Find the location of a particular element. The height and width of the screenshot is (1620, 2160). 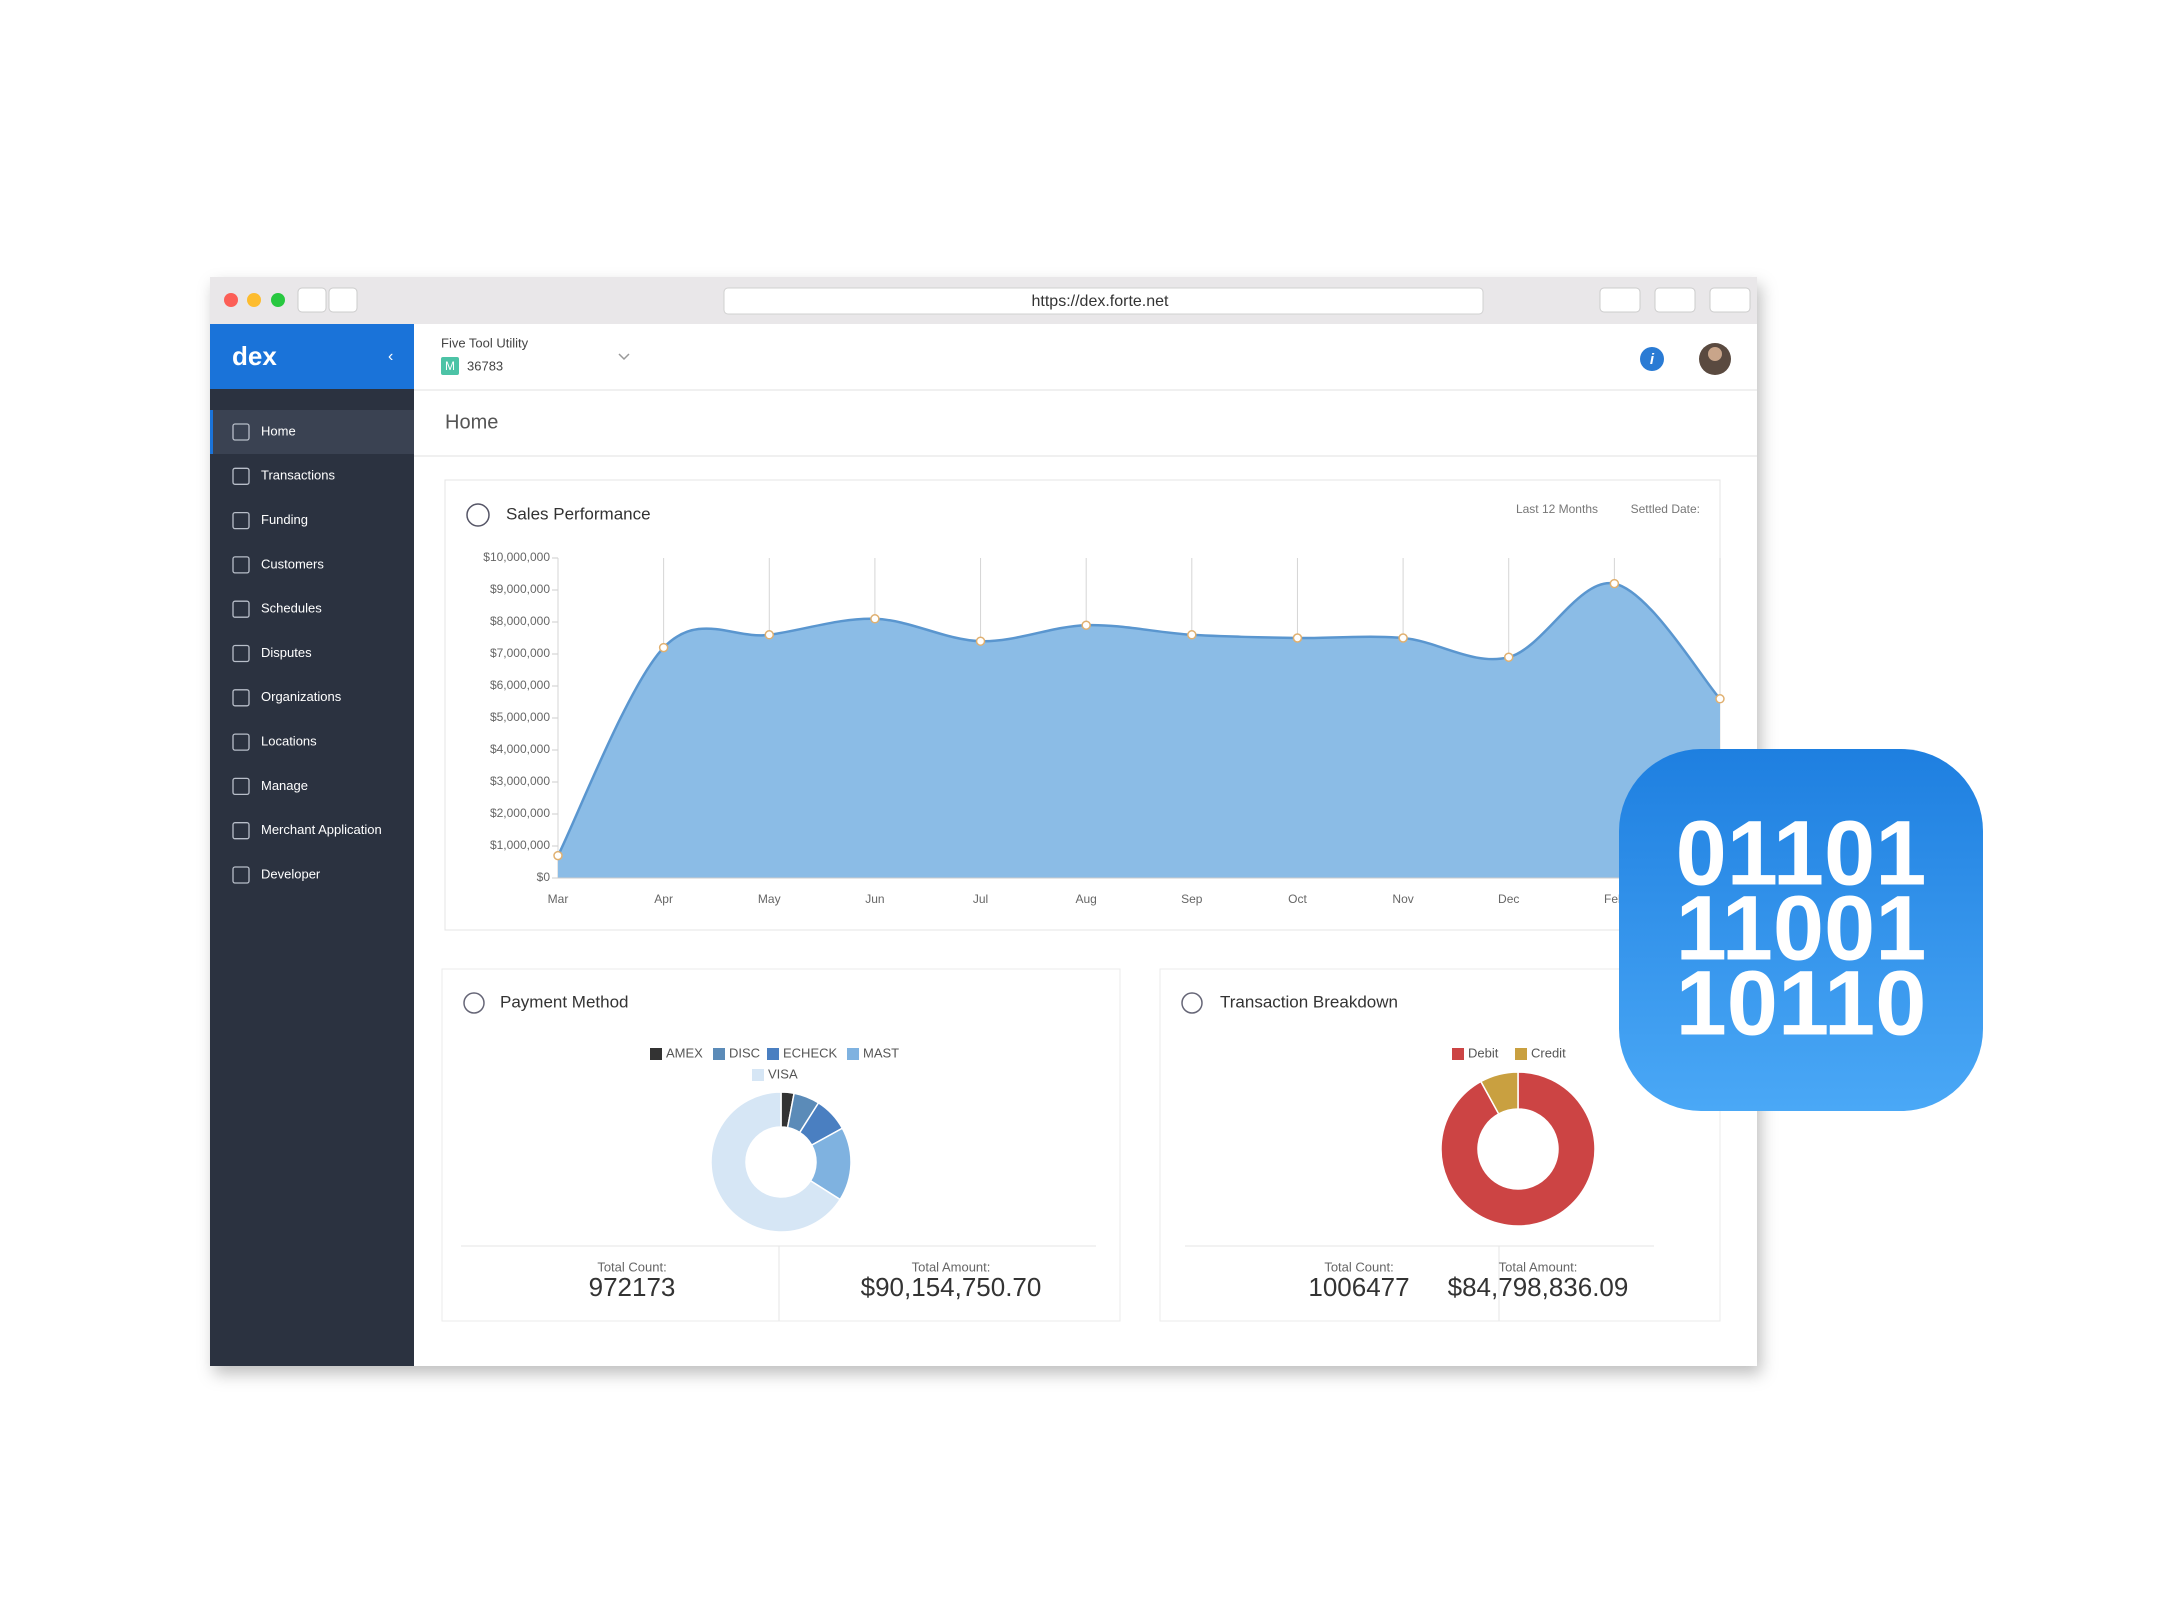

total-value: 1006477 is located at coordinates (1358, 1287).